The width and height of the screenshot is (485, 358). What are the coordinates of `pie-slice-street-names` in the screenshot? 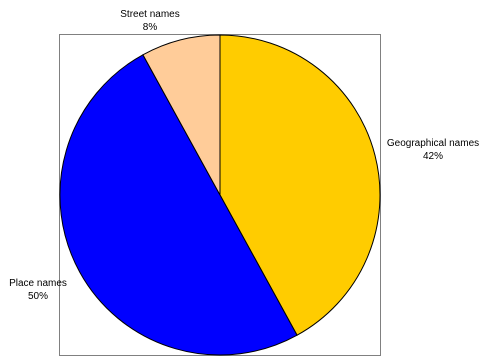 It's located at (181, 115).